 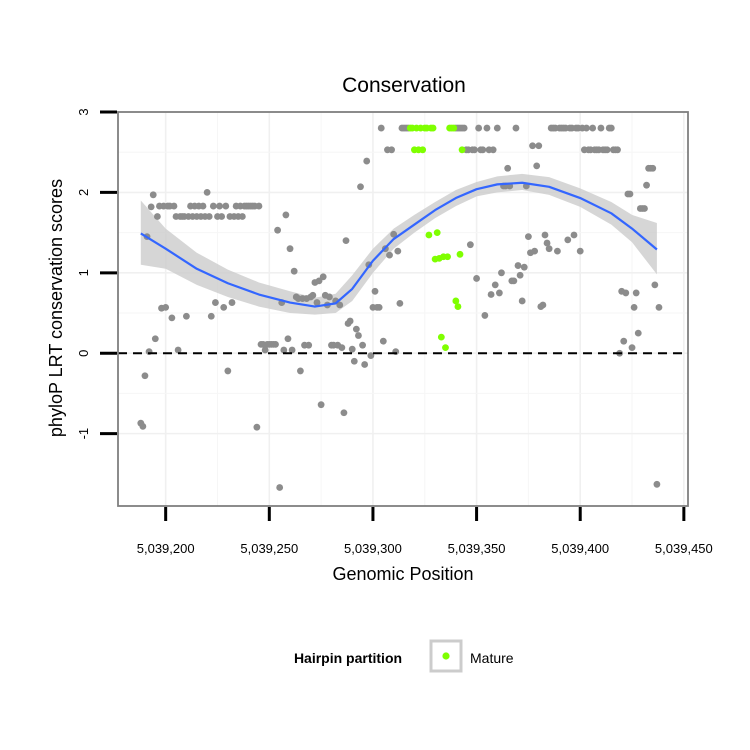 What do you see at coordinates (492, 658) in the screenshot?
I see `legend-label-mature: Mature` at bounding box center [492, 658].